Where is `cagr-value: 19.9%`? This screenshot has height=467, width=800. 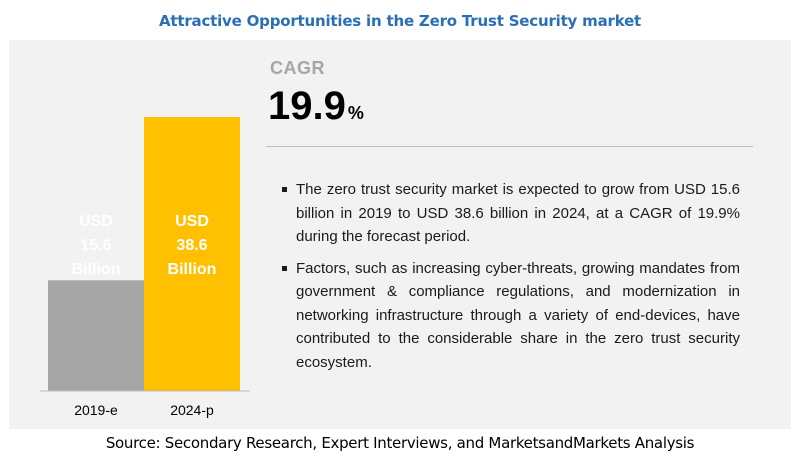 cagr-value: 19.9% is located at coordinates (316, 106).